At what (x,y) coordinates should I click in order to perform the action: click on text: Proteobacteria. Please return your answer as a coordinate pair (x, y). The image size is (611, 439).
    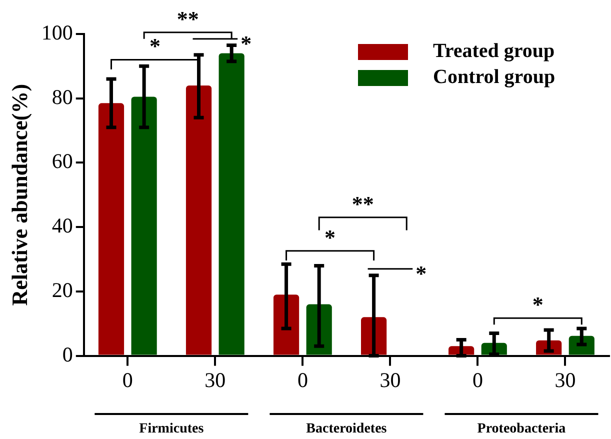
    Looking at the image, I should click on (521, 429).